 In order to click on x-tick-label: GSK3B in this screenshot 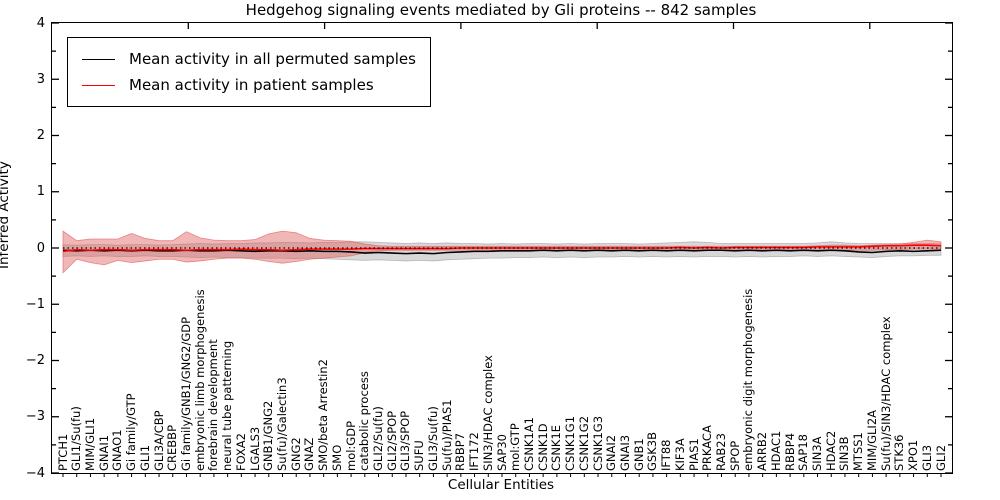, I will do `click(652, 451)`.